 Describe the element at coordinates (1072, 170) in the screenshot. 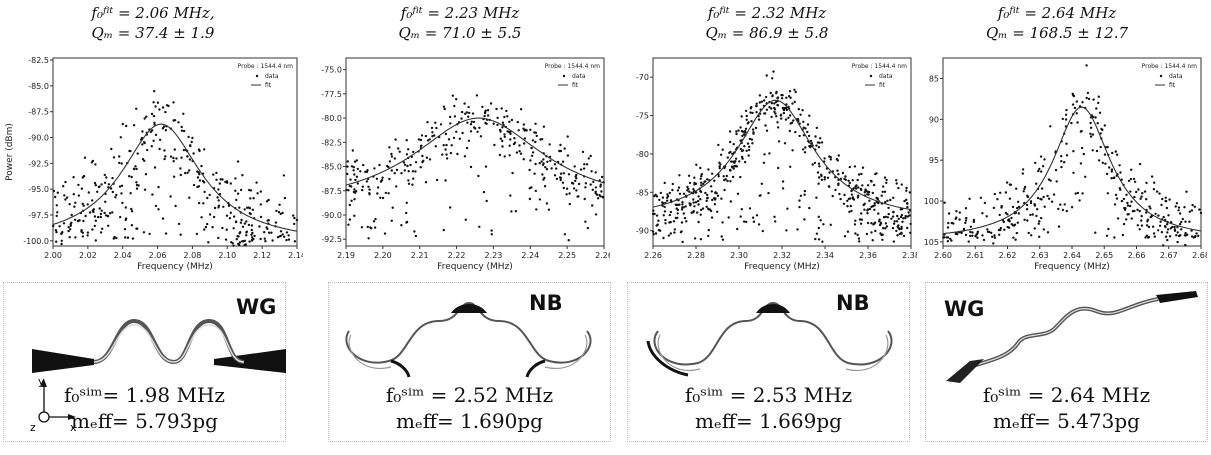

I see `fit-curve` at that location.